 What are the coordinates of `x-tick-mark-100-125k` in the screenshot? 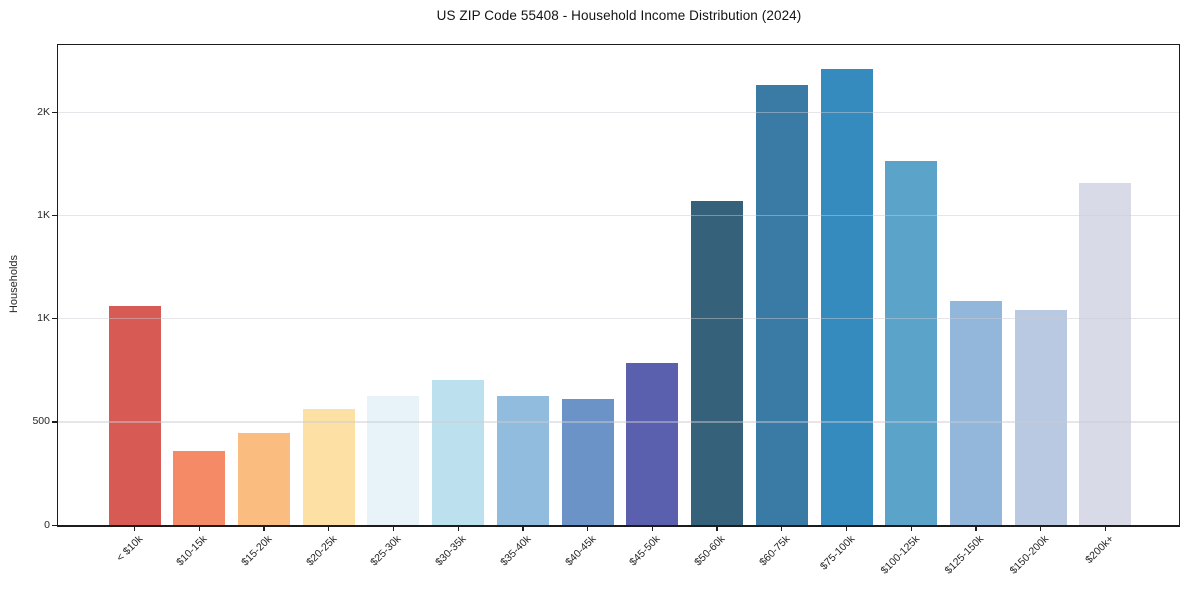 It's located at (911, 528).